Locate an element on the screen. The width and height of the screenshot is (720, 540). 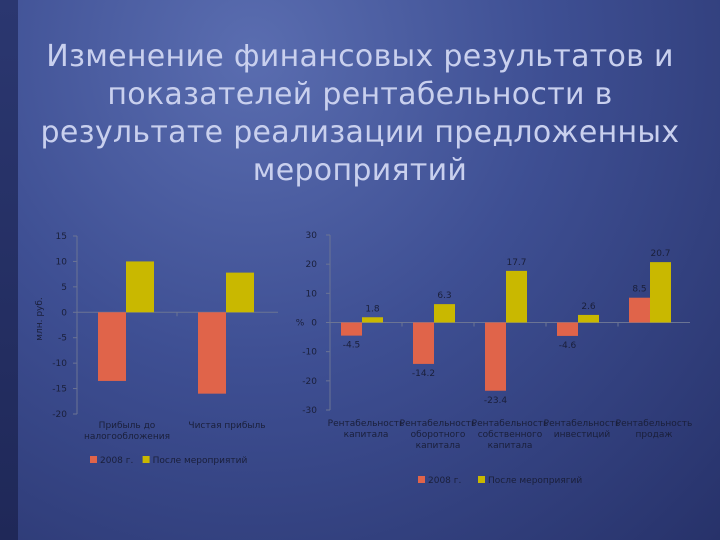
data-label: -14.2 is located at coordinates (423, 374).